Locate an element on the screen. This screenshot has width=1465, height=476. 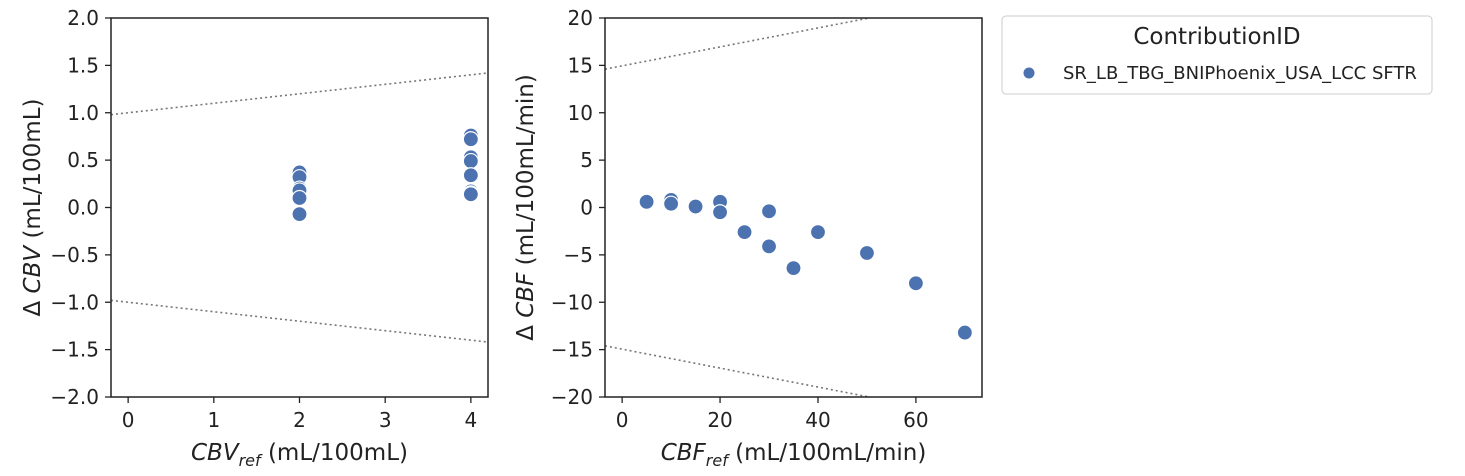
x-axis-label: CBFref (mL/100mL/min) is located at coordinates (794, 455).